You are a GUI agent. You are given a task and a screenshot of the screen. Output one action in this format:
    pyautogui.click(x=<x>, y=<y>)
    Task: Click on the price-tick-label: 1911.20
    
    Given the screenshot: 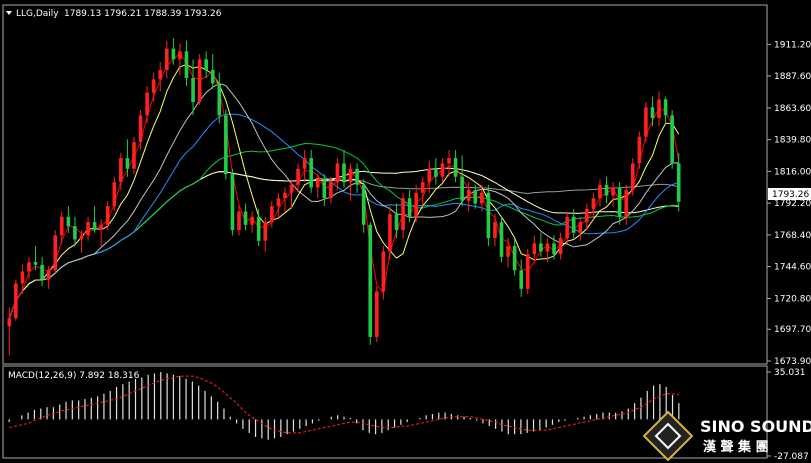 What is the action you would take?
    pyautogui.click(x=792, y=45)
    